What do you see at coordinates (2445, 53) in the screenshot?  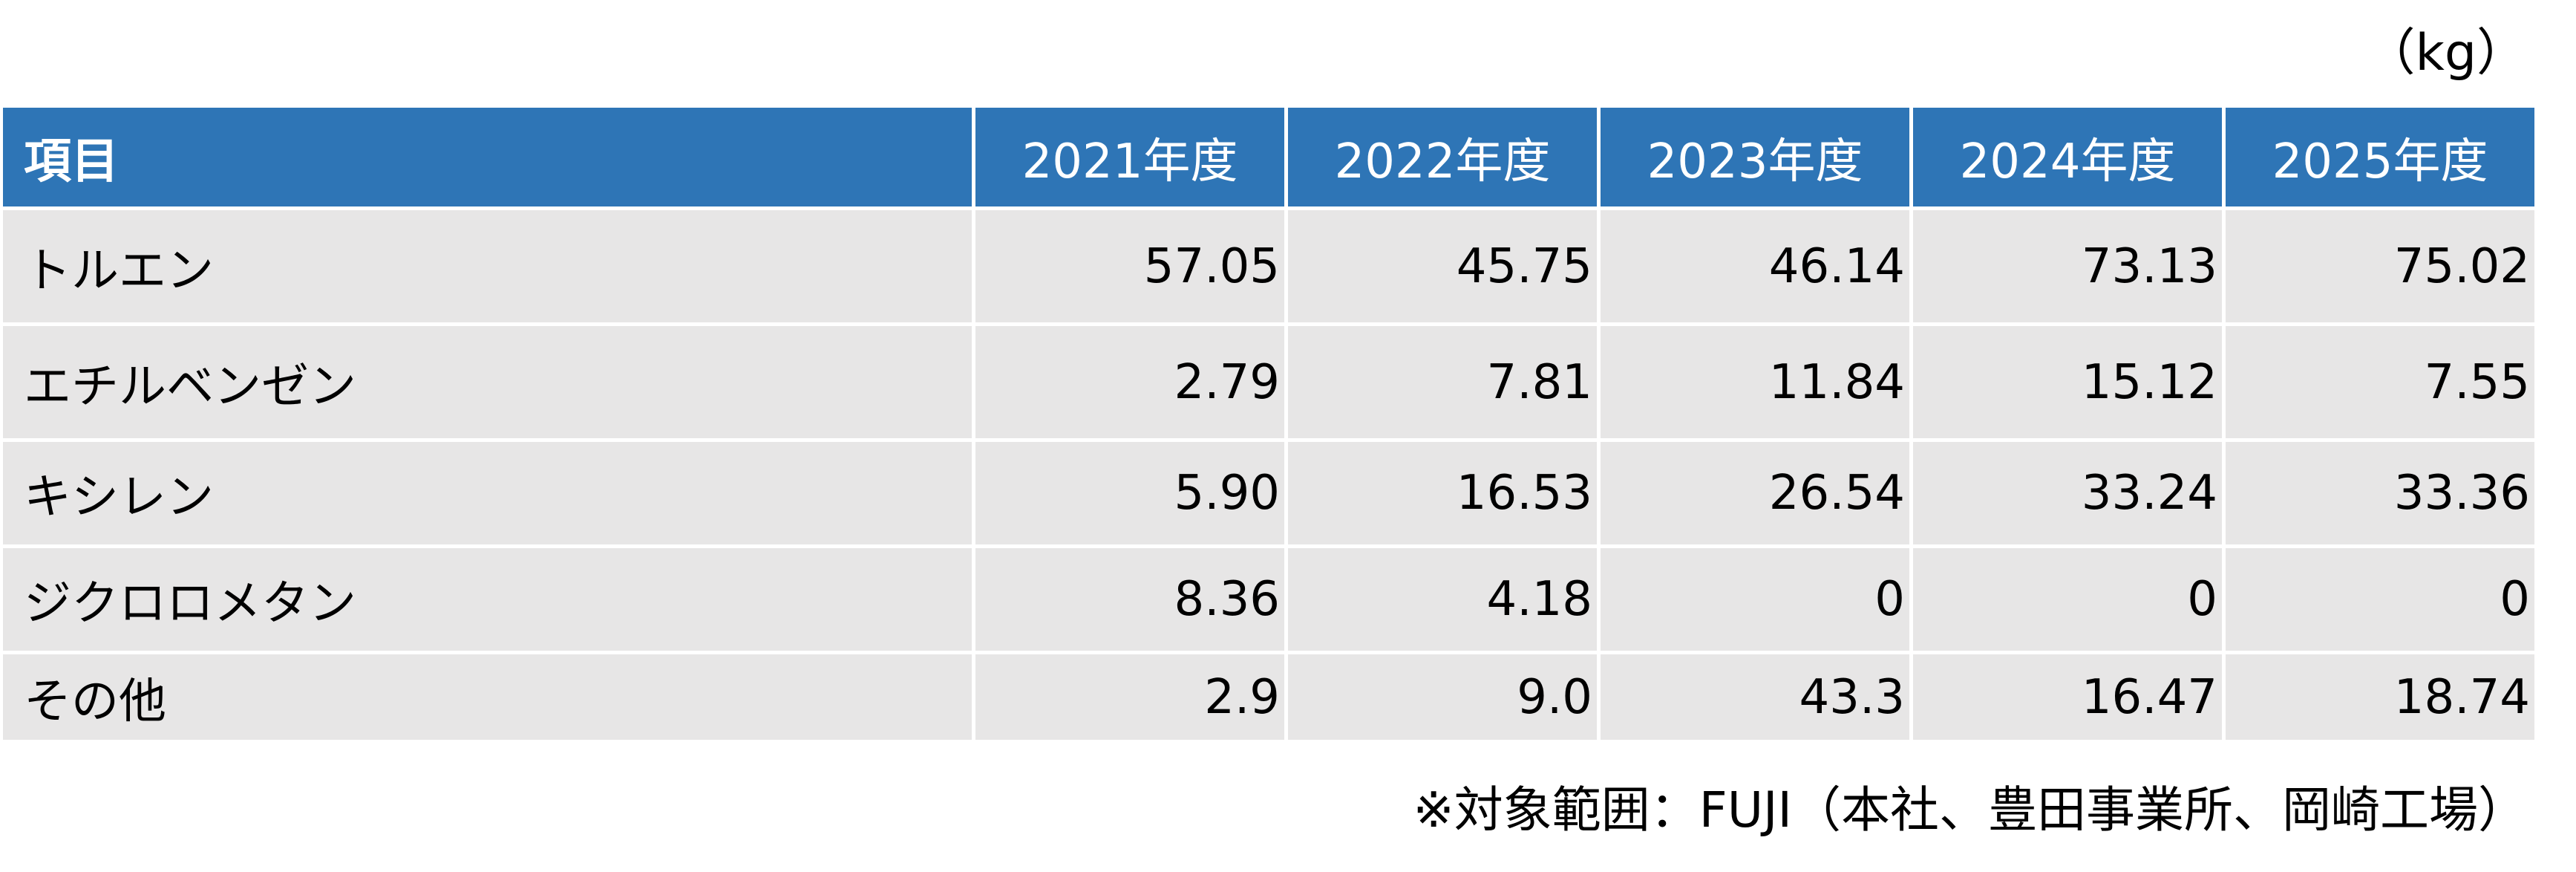 I see `unit-label: （kg）` at bounding box center [2445, 53].